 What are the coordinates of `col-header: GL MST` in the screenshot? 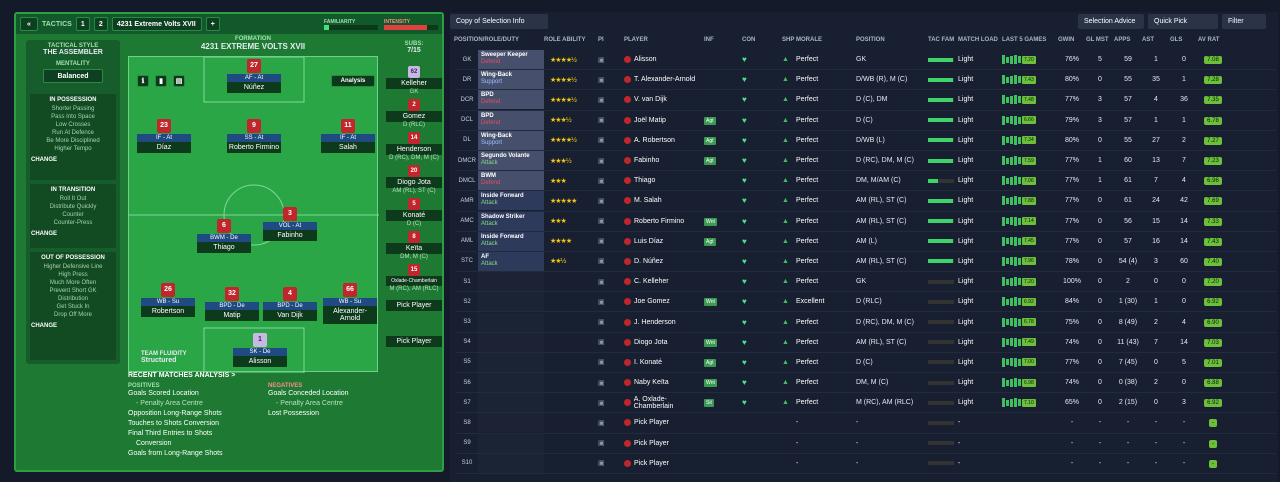 It's located at (1097, 40).